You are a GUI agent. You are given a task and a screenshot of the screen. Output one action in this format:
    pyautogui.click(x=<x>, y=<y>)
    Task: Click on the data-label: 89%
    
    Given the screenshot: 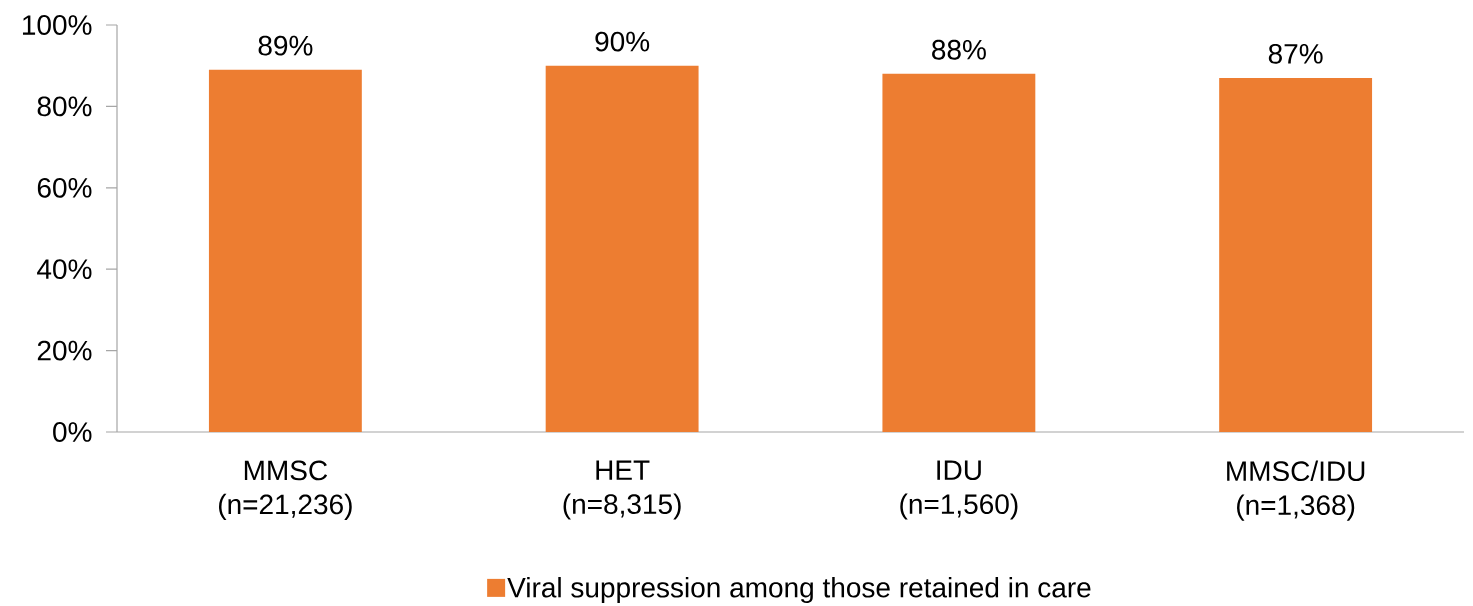 What is the action you would take?
    pyautogui.click(x=285, y=45)
    